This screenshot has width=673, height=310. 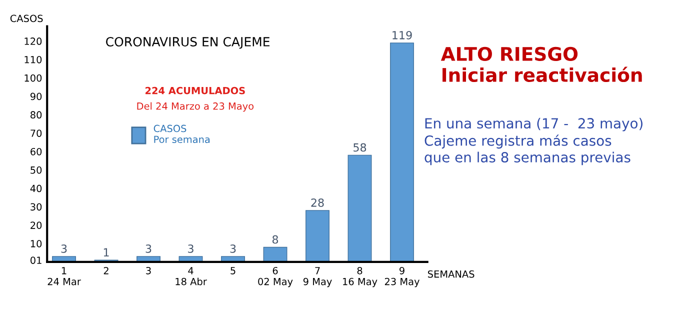 I want to click on y-tick-label: 10, so click(x=36, y=244).